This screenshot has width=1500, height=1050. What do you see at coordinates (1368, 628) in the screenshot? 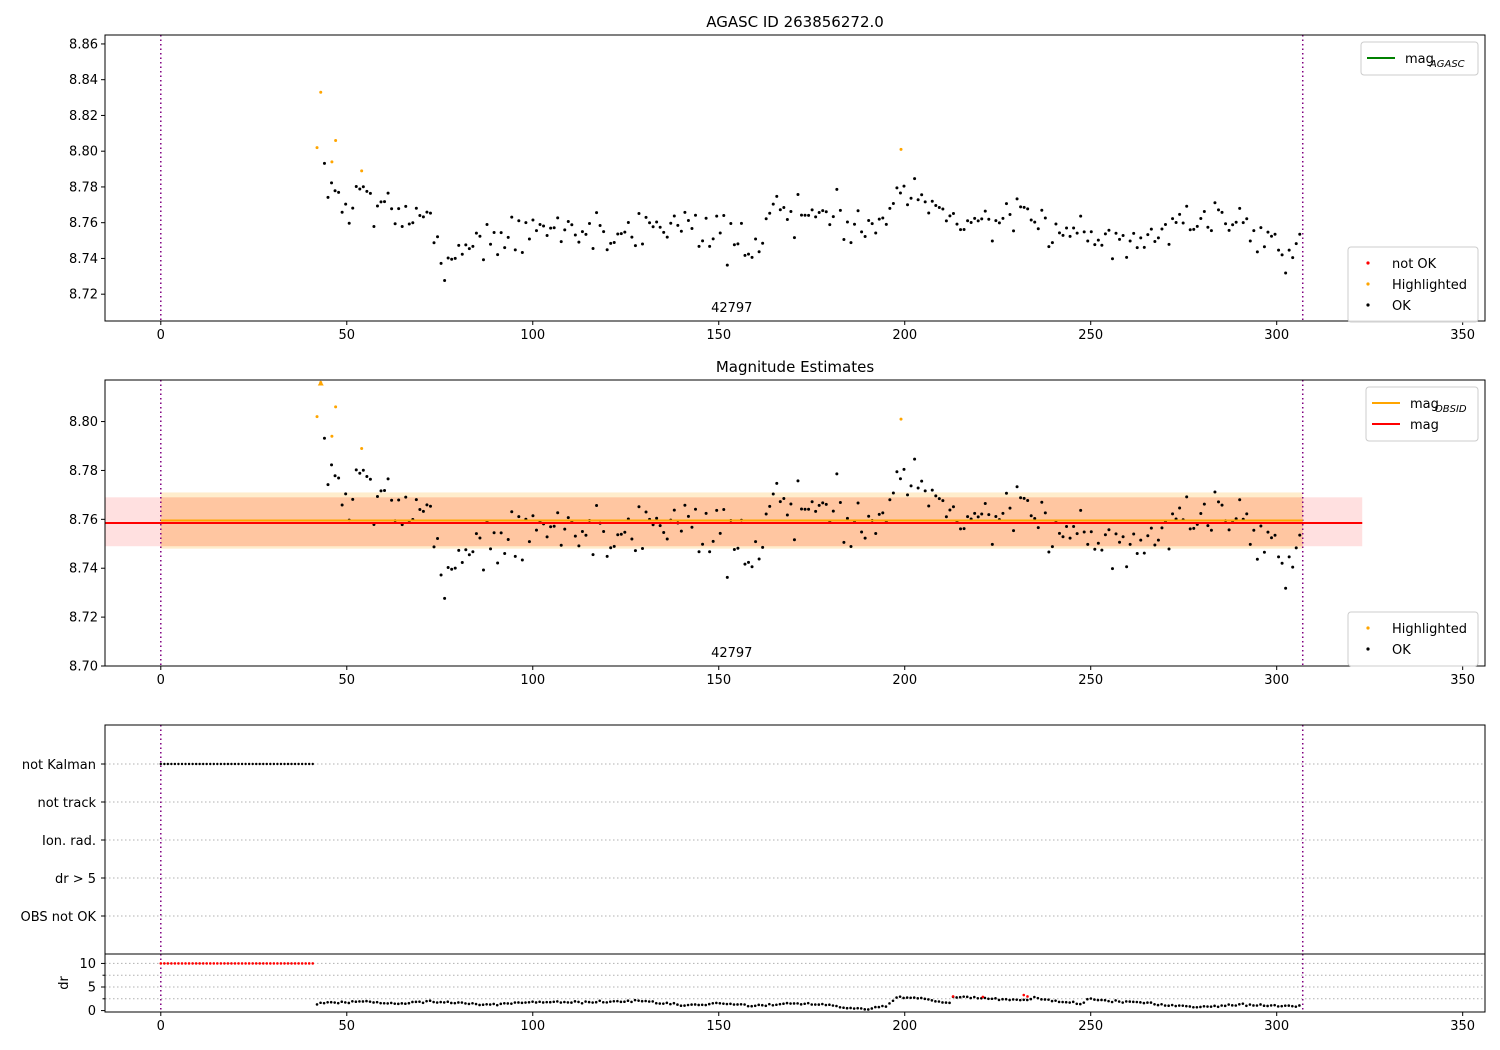
I see `panel2-legend-status-legend-marker` at bounding box center [1368, 628].